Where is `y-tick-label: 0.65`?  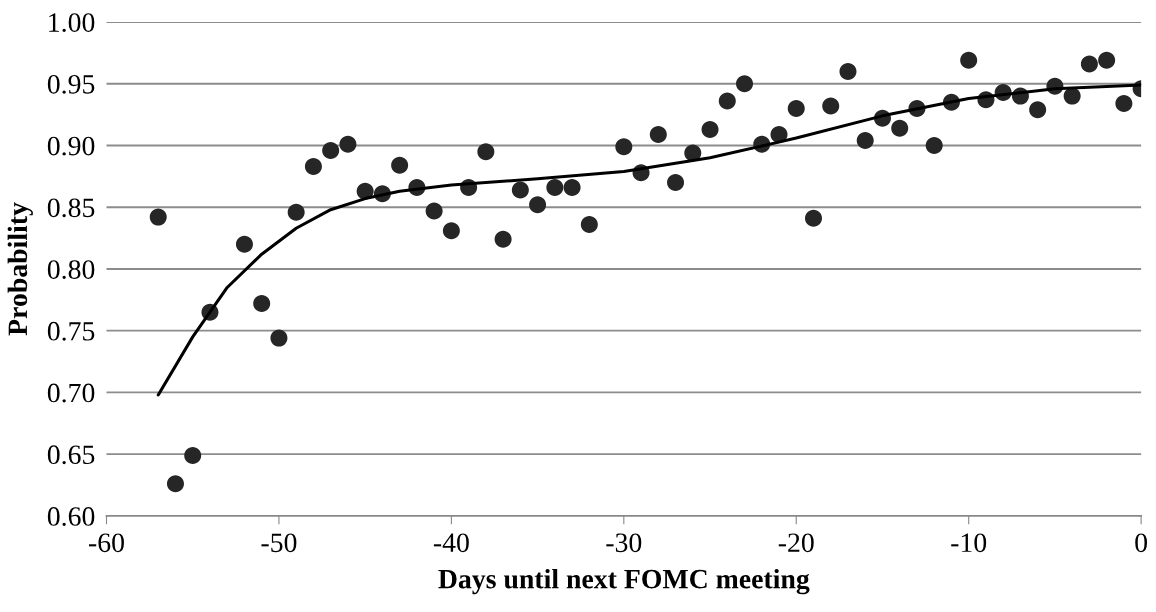
y-tick-label: 0.65 is located at coordinates (71, 455).